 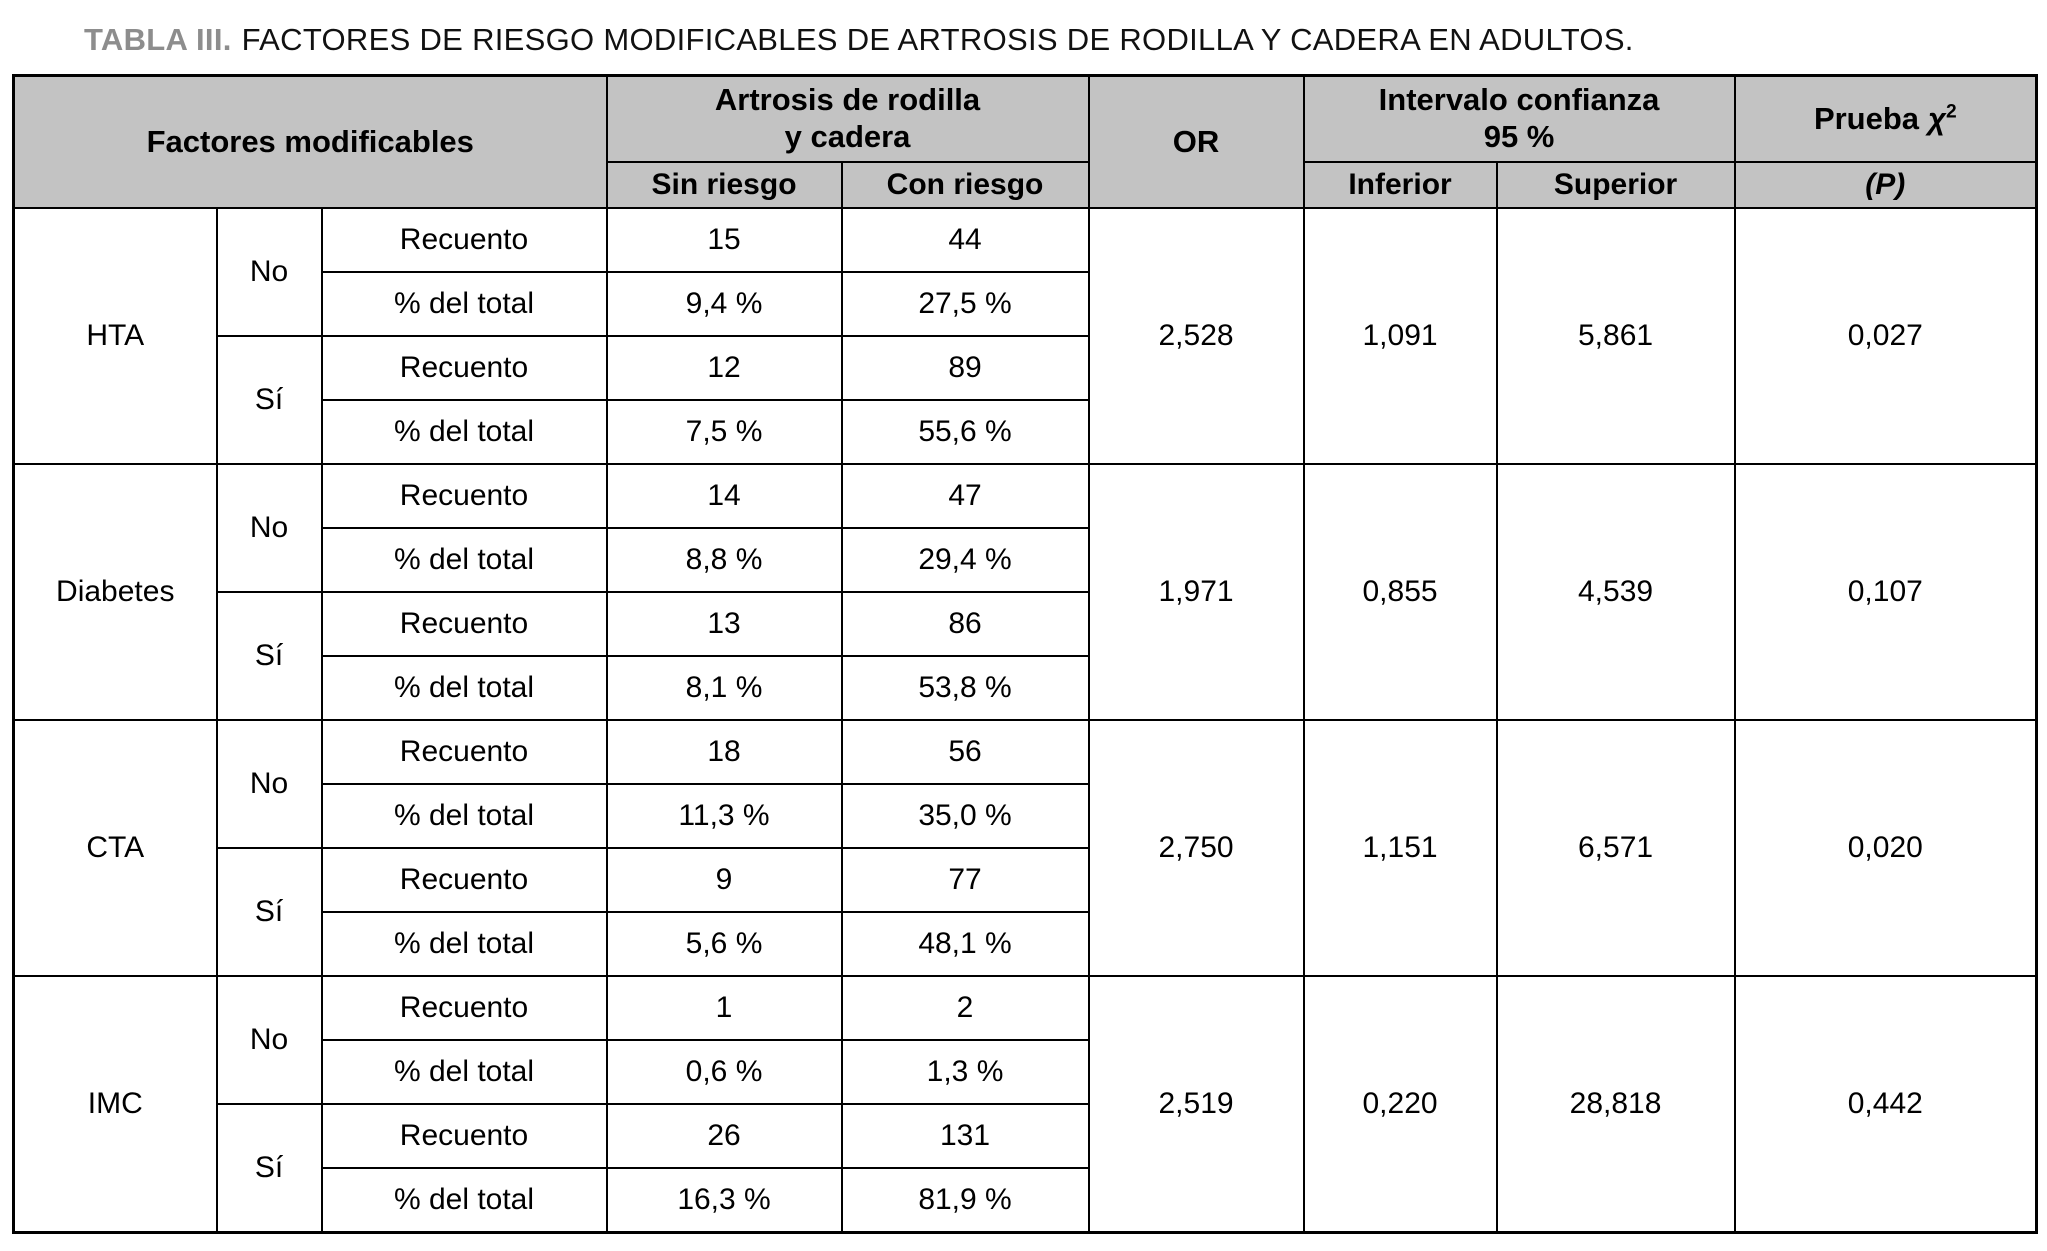 What do you see at coordinates (965, 1200) in the screenshot?
I see `value-cell-con-riesgo: 81,9 %` at bounding box center [965, 1200].